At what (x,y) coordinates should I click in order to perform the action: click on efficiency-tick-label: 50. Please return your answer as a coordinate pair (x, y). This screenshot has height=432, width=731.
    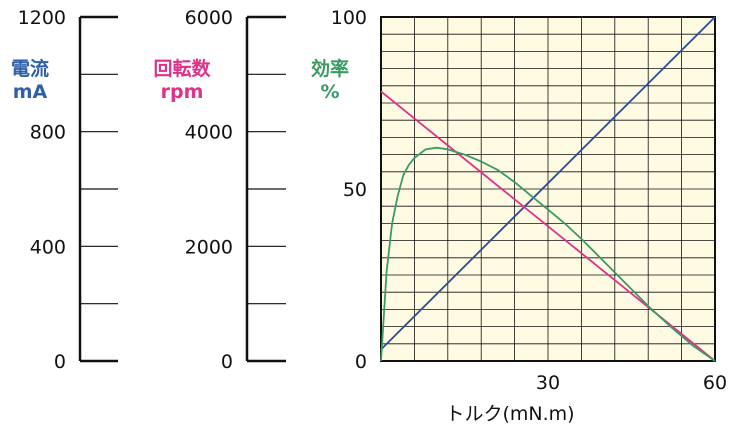
    Looking at the image, I should click on (355, 190).